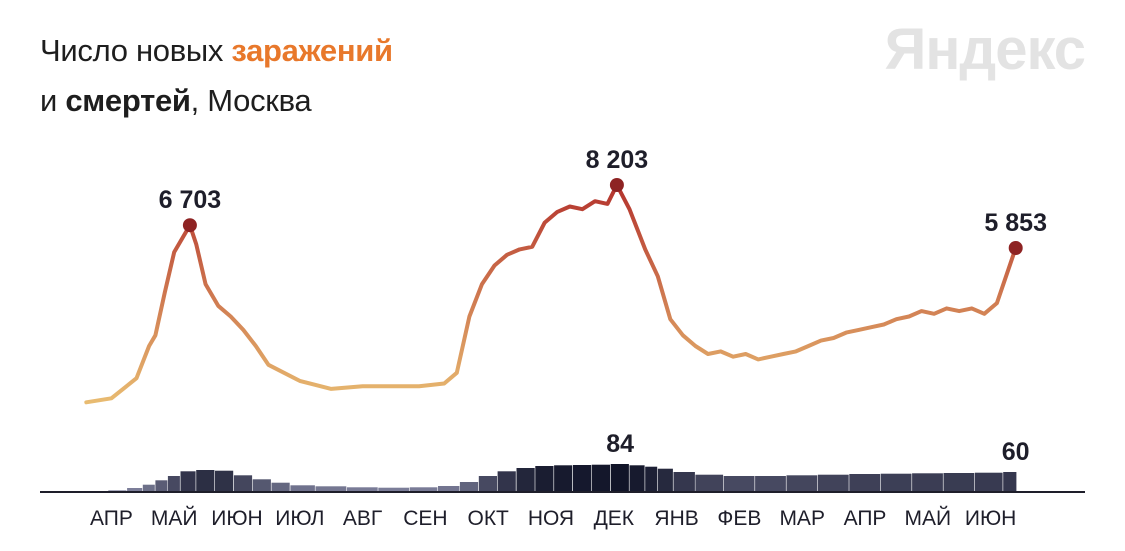 The width and height of the screenshot is (1125, 551). Describe the element at coordinates (53, 100) in the screenshot. I see `title-line2-prefix: и` at that location.